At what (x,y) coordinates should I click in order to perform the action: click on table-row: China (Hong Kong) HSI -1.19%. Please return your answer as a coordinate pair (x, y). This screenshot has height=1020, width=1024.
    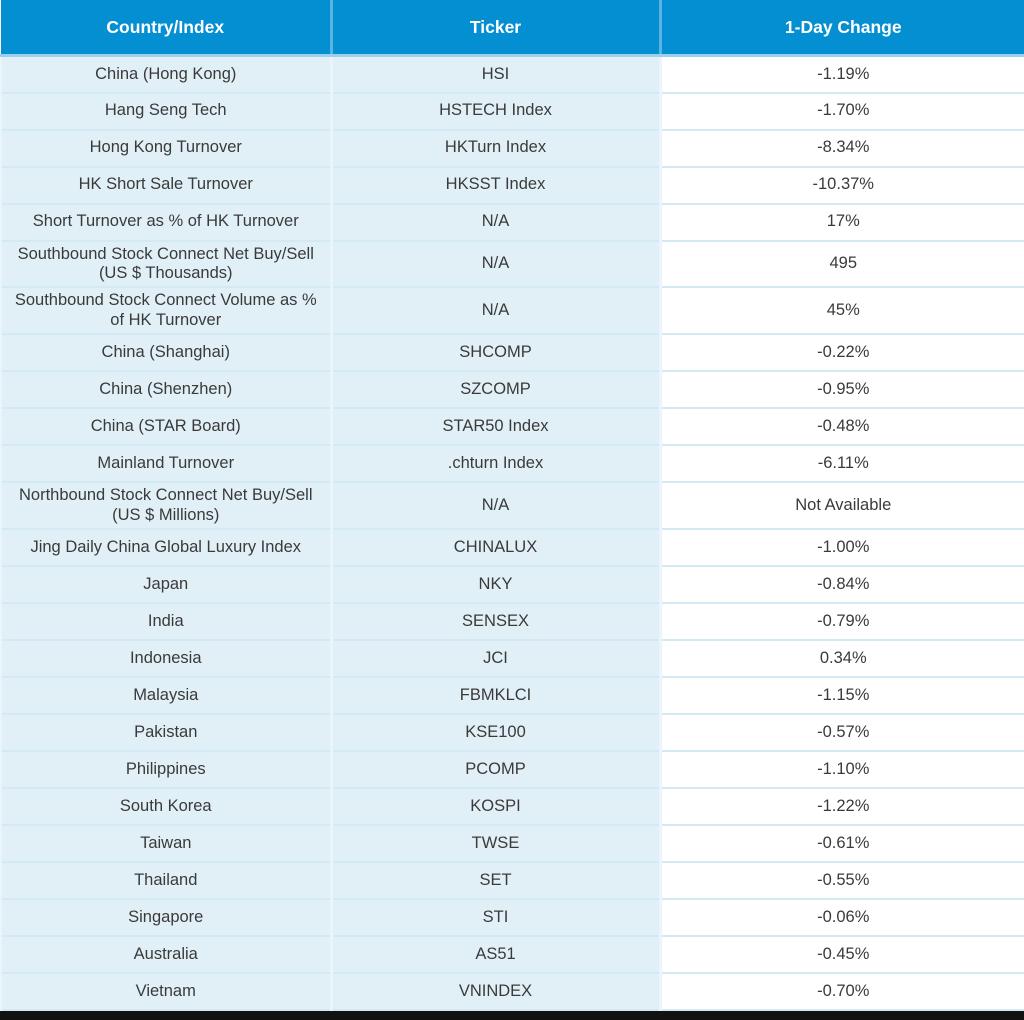
    Looking at the image, I should click on (512, 74).